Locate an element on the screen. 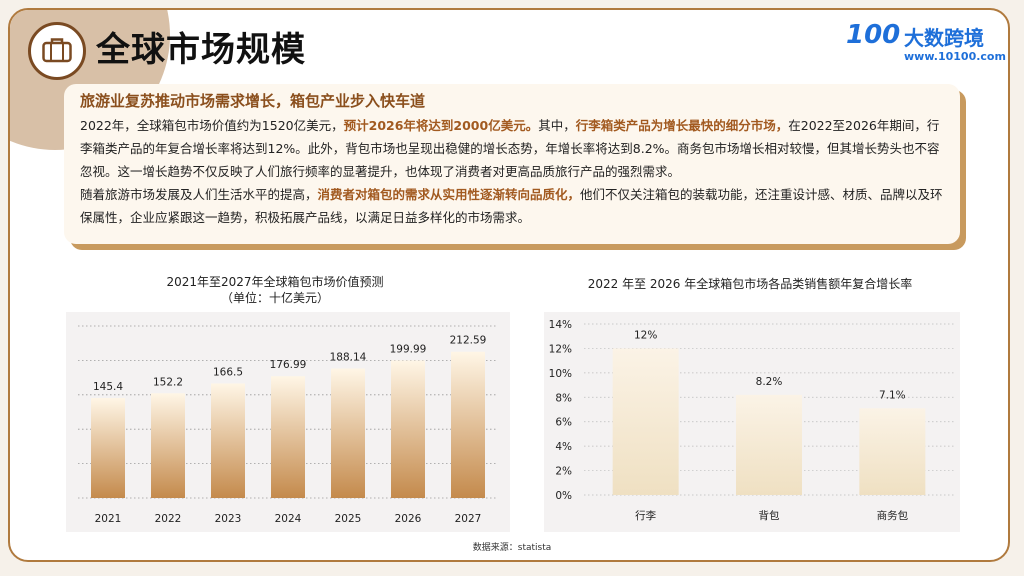 The image size is (1024, 576). chart1-title-block: 2021年至2027年全球箱包市场价值预测 （单位：十亿美元） is located at coordinates (275, 290).